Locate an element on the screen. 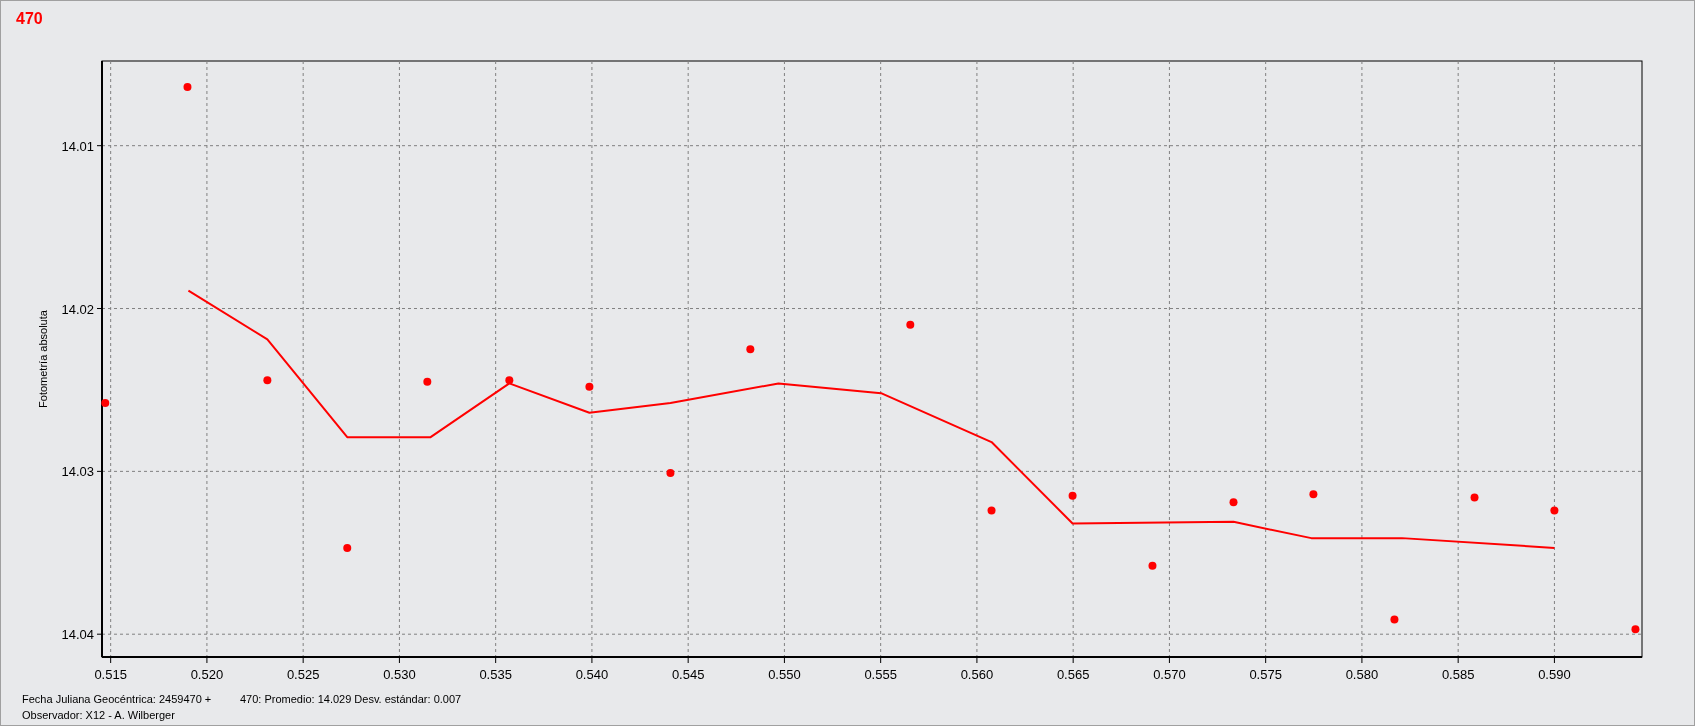 This screenshot has height=726, width=1695. x-tick-label: 0.590 is located at coordinates (1554, 674).